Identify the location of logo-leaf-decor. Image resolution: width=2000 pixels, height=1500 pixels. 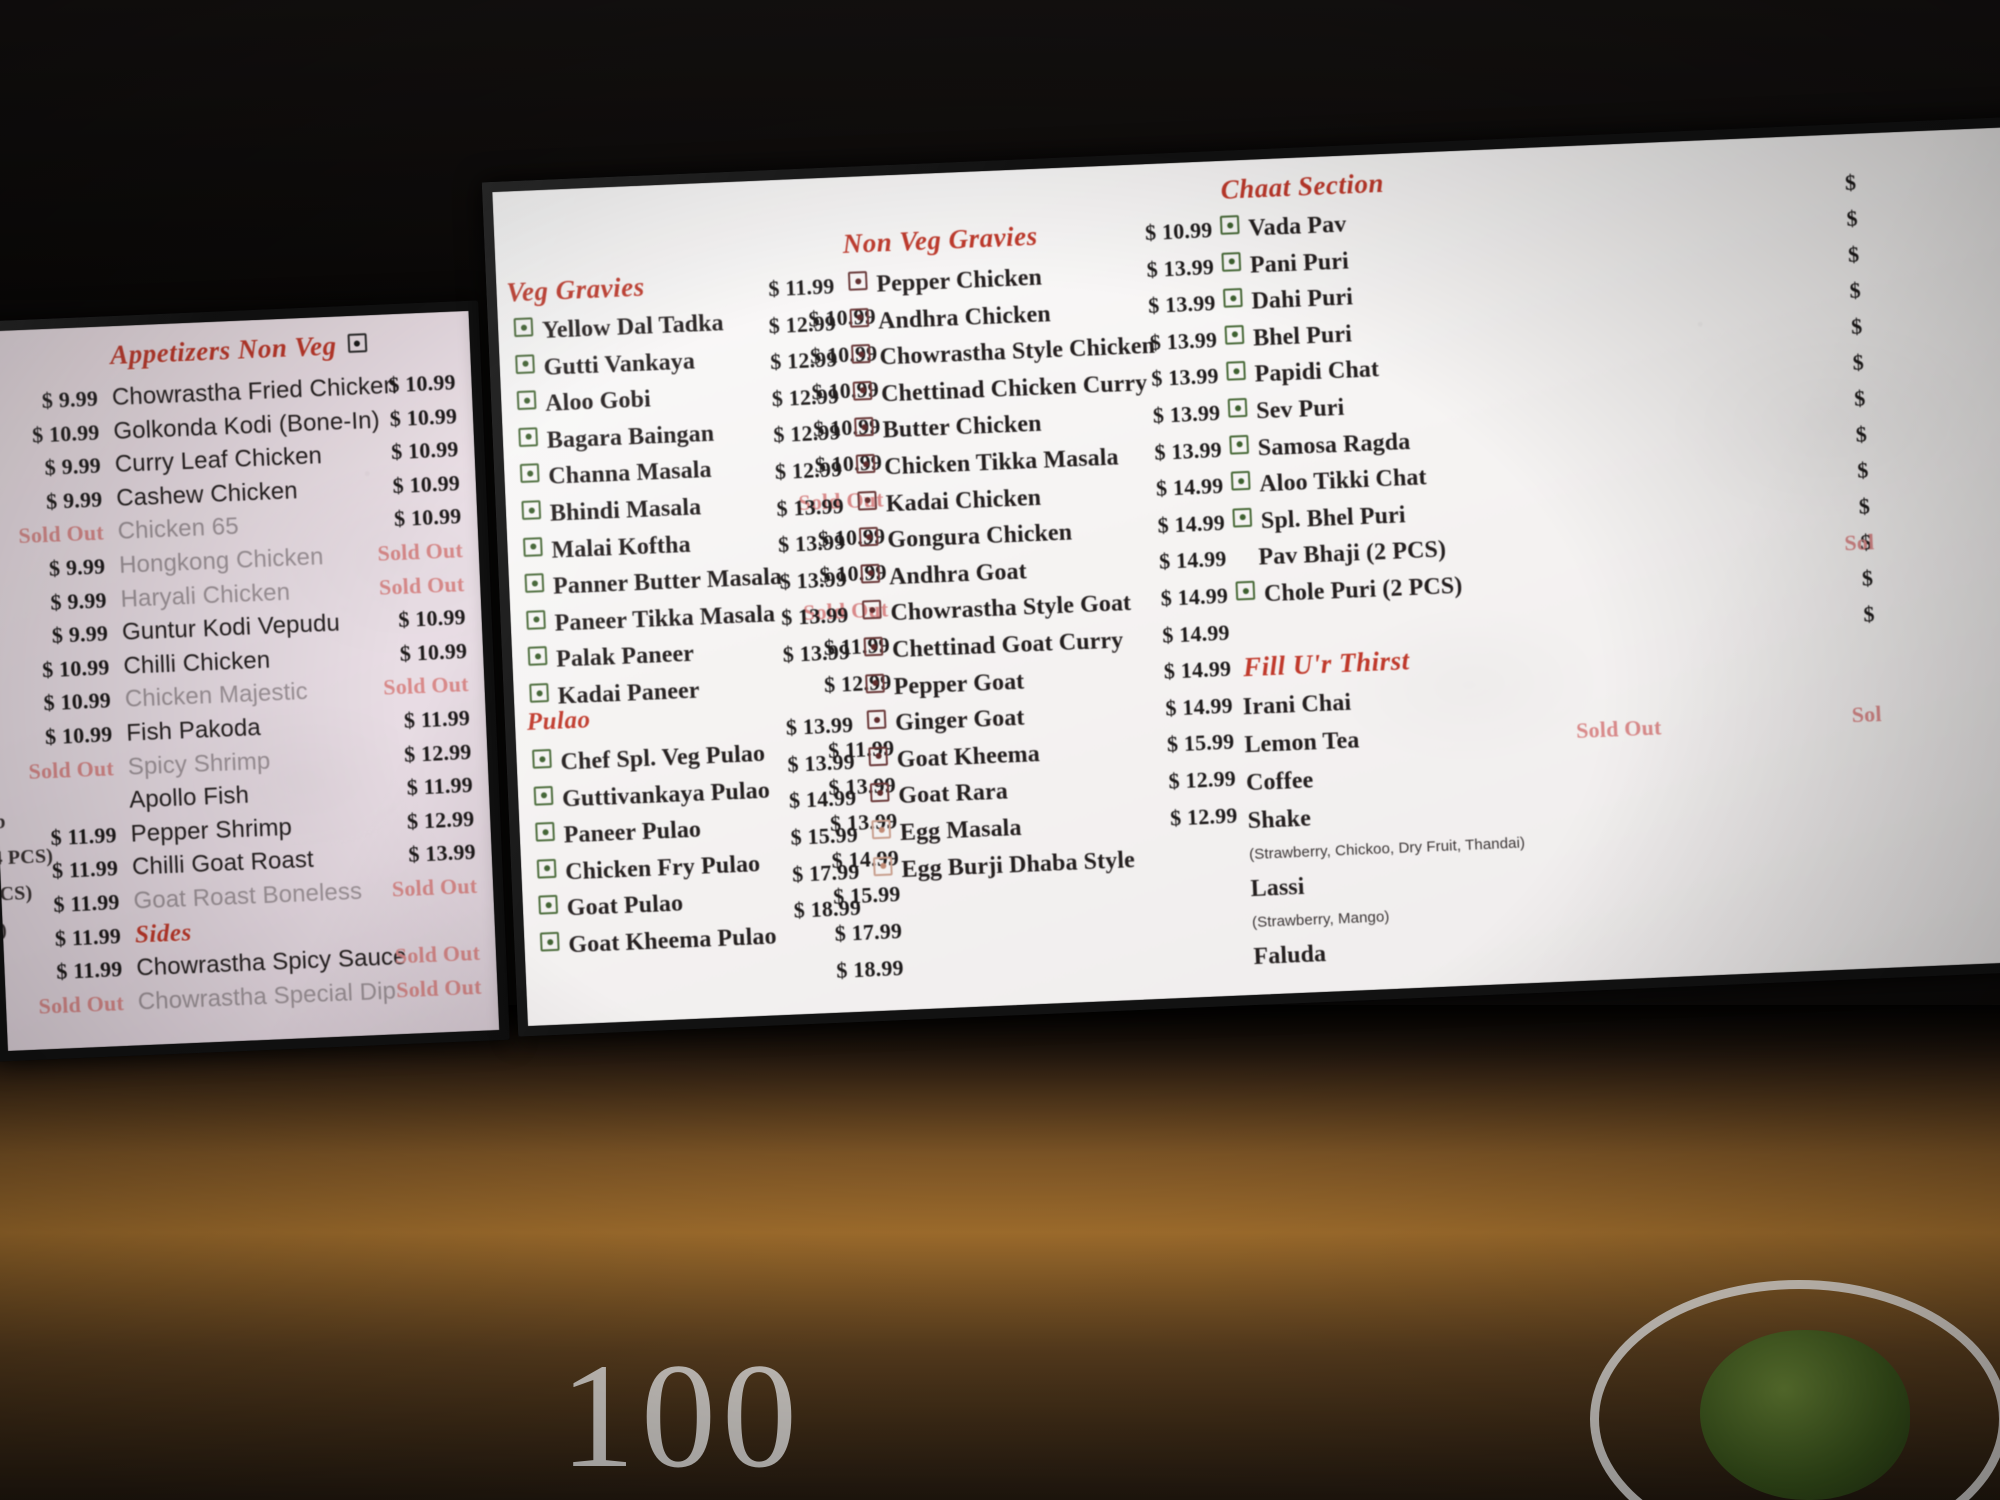
(1805, 1415).